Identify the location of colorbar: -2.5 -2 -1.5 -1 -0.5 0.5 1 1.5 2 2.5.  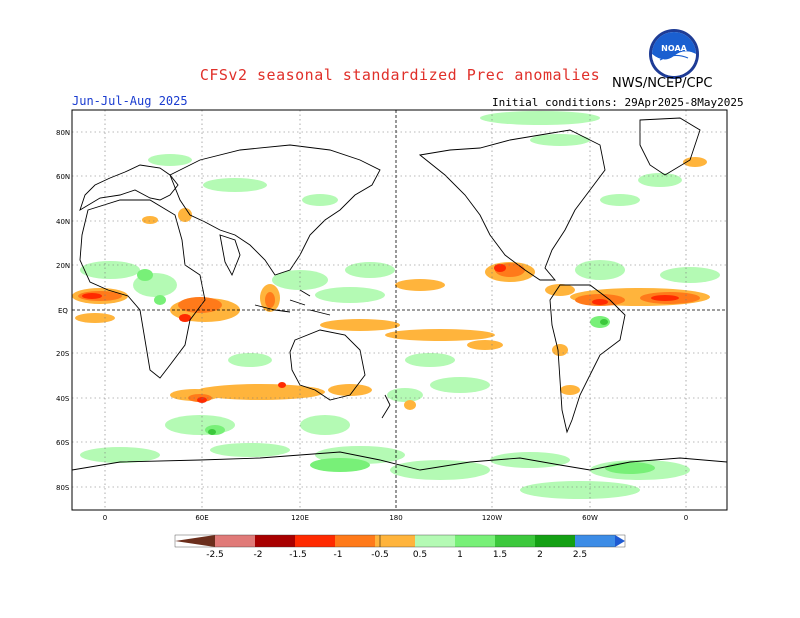
(400, 547).